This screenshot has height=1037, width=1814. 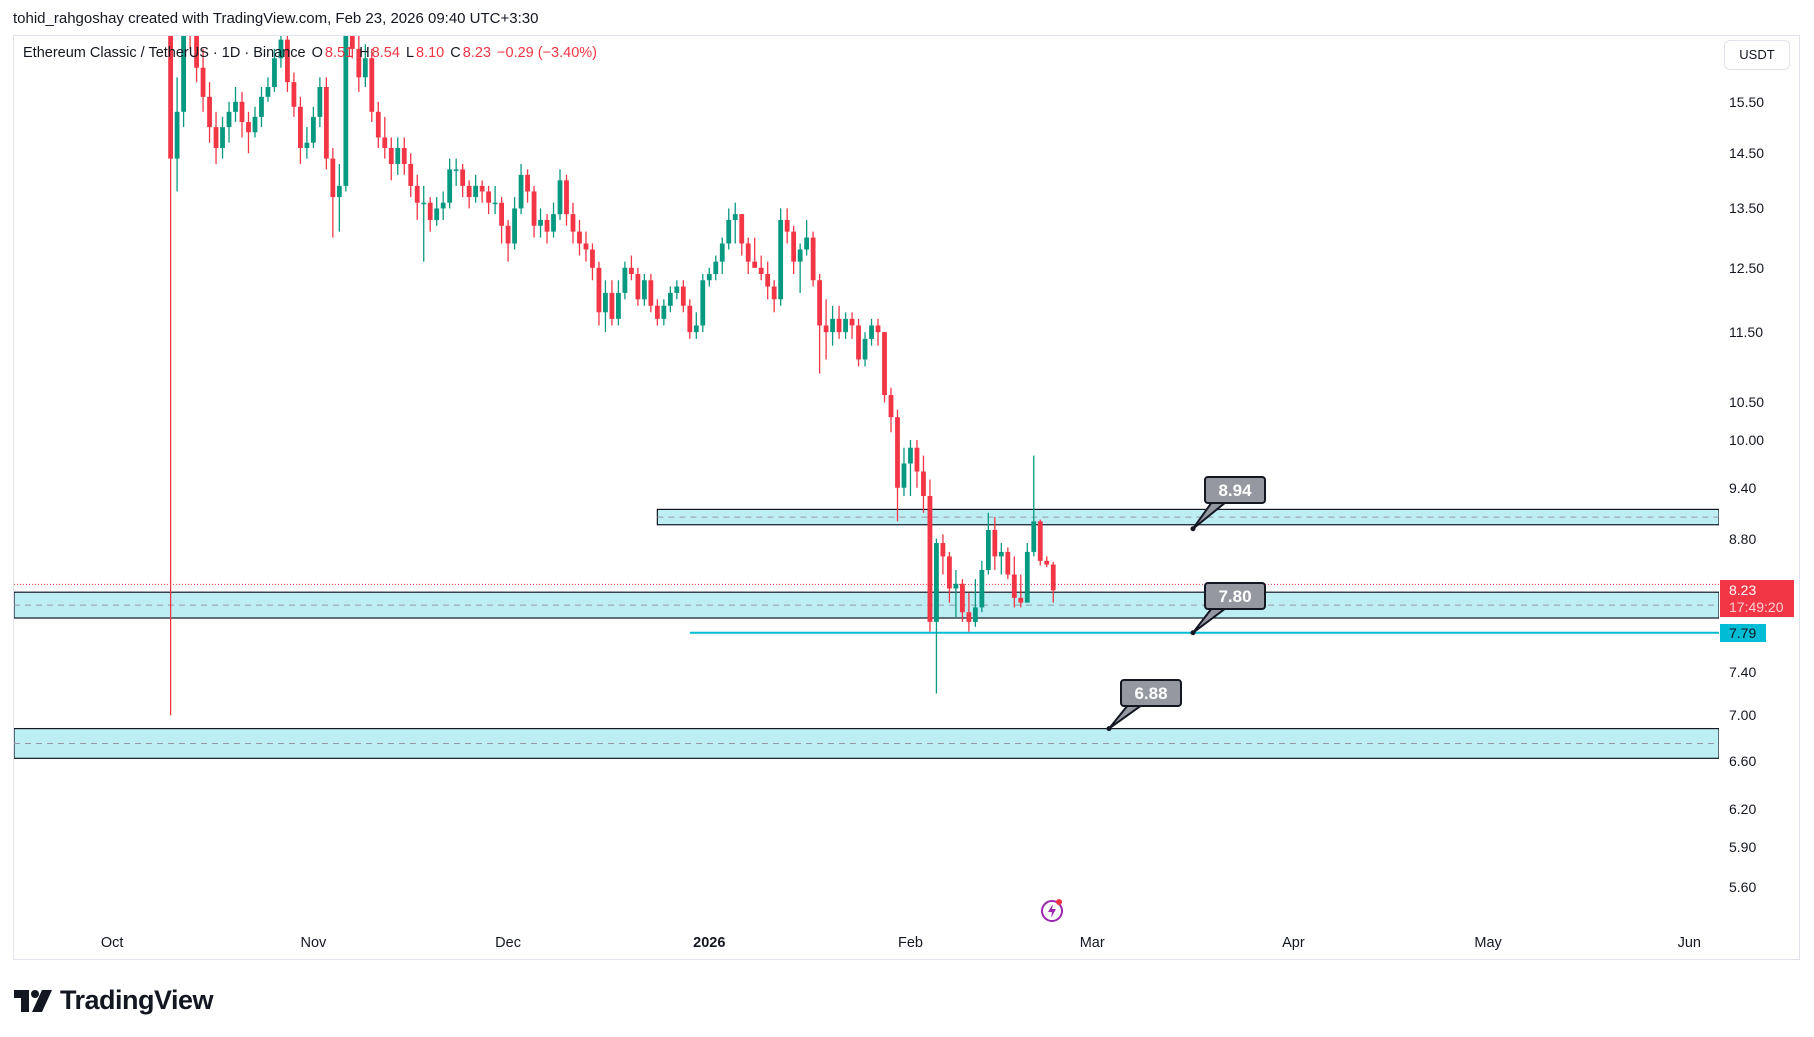 What do you see at coordinates (430, 53) in the screenshot?
I see `low-value: 8.10` at bounding box center [430, 53].